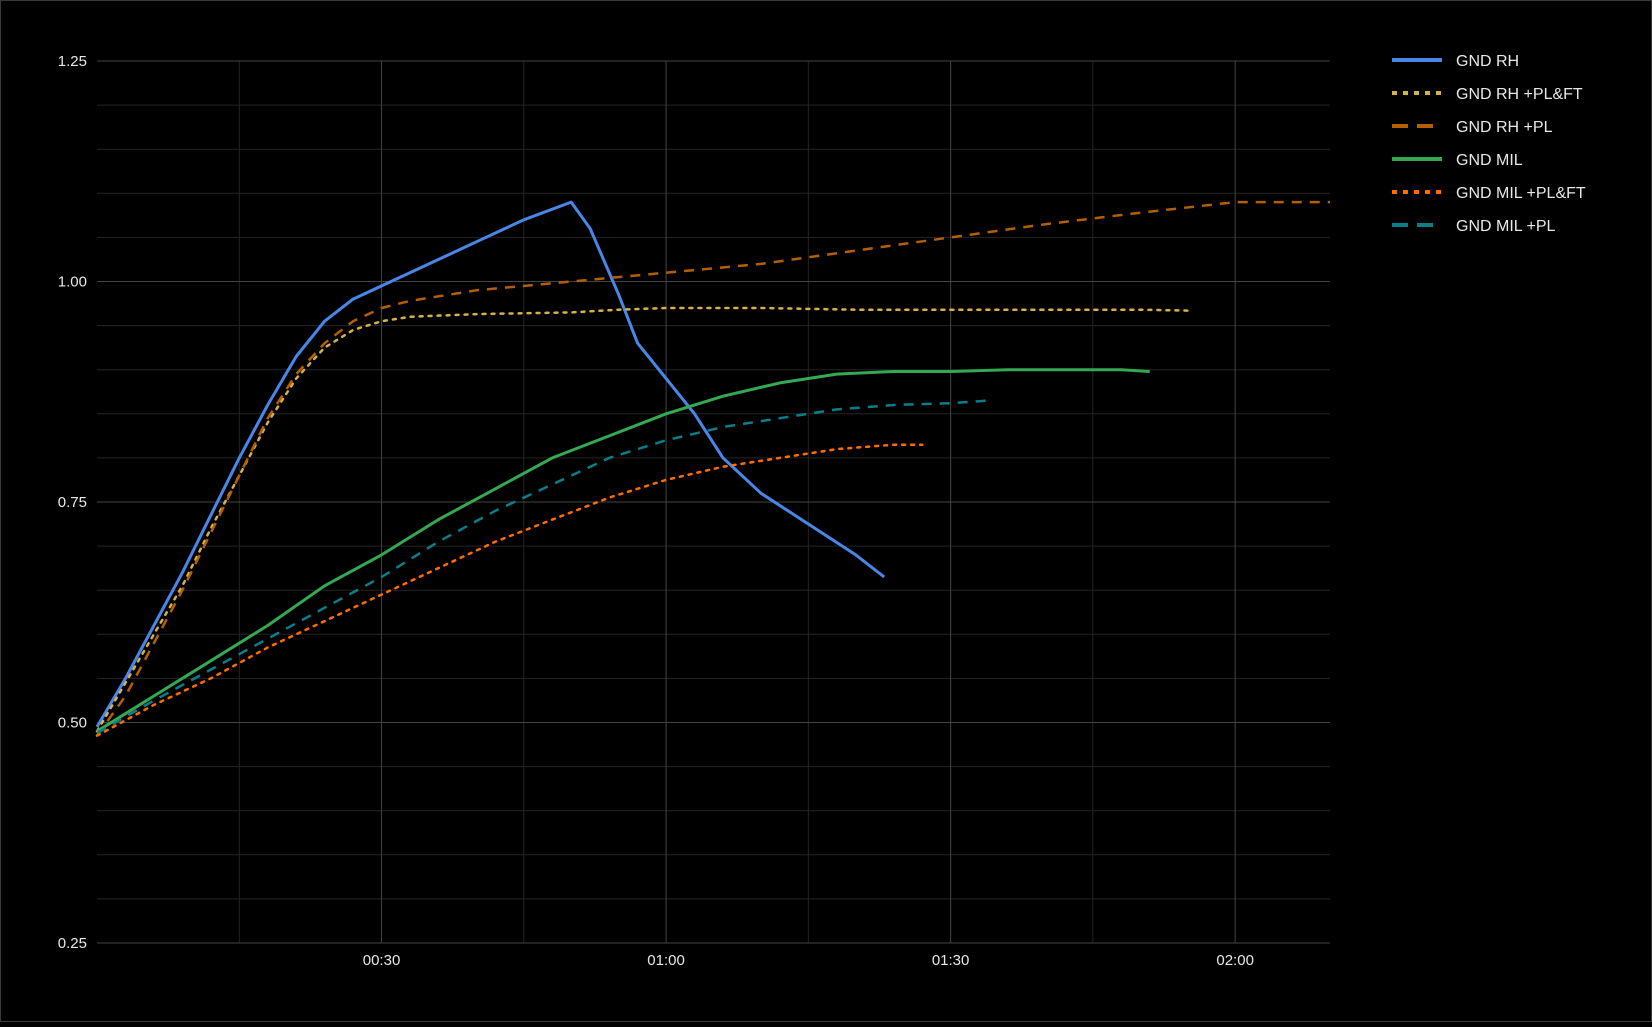  What do you see at coordinates (72, 61) in the screenshot?
I see `y-tick-label: 1.25` at bounding box center [72, 61].